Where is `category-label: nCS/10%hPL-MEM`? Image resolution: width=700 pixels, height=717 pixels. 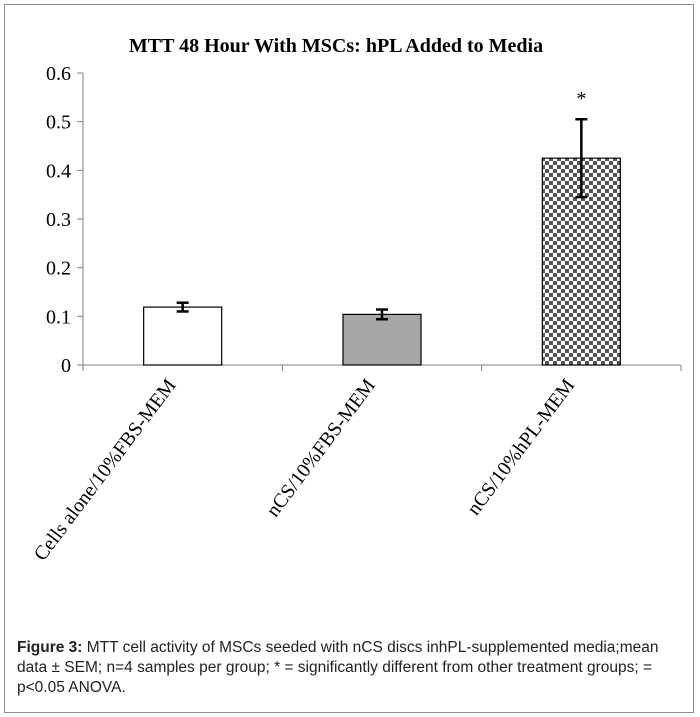 category-label: nCS/10%hPL-MEM is located at coordinates (521, 447).